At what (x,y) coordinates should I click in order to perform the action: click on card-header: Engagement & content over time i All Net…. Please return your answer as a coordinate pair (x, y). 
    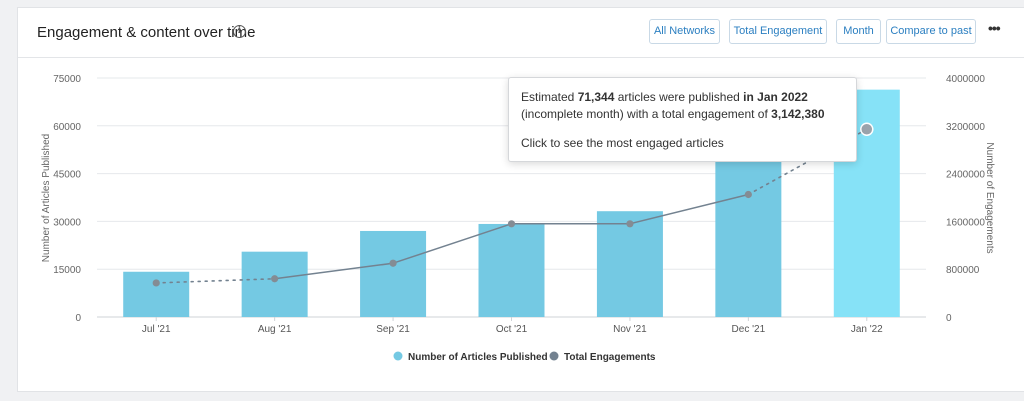
    Looking at the image, I should click on (521, 33).